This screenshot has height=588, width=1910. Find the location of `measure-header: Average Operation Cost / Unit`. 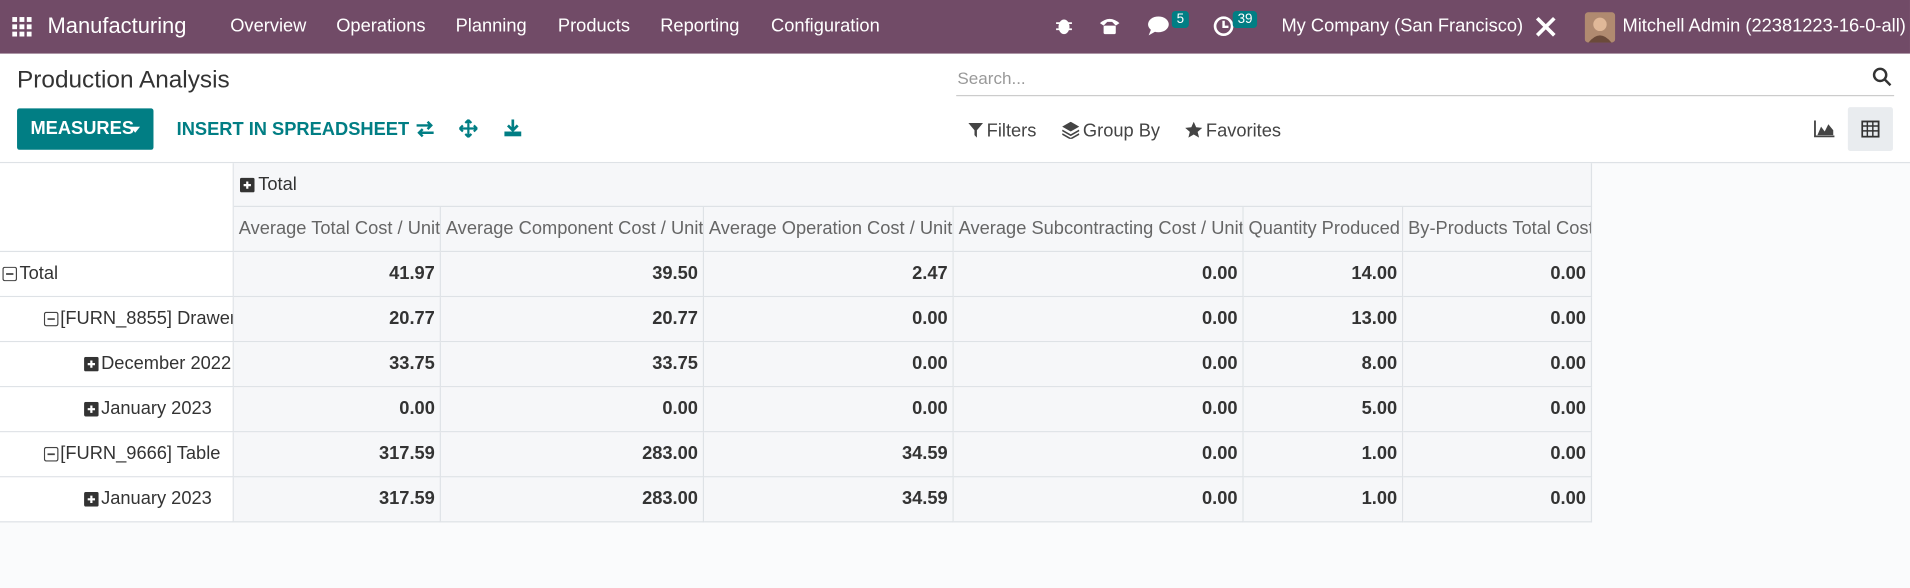

measure-header: Average Operation Cost / Unit is located at coordinates (829, 230).